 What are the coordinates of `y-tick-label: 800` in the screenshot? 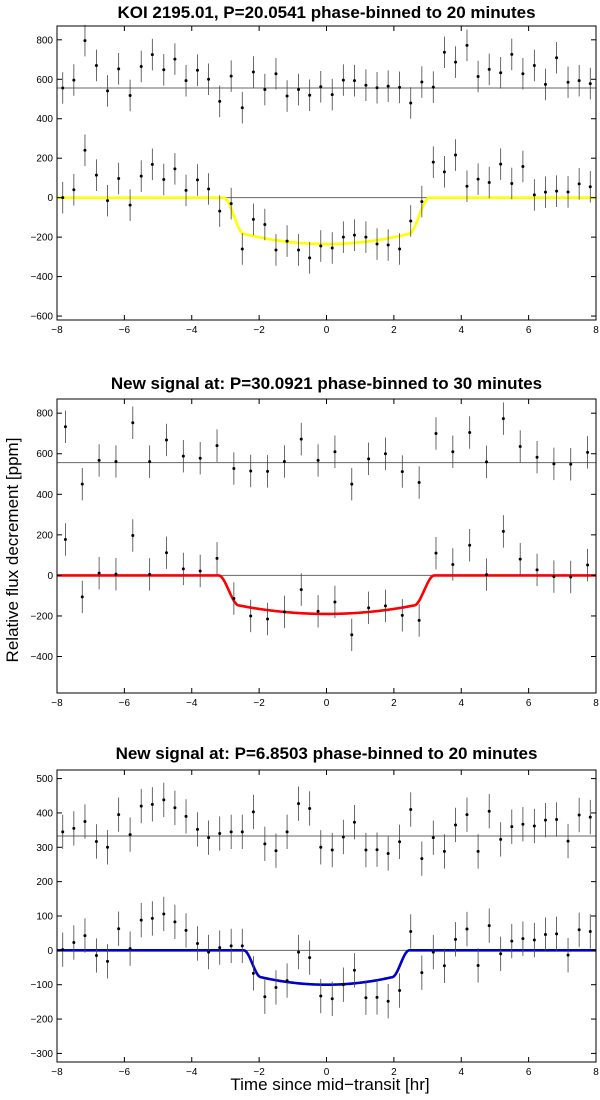 It's located at (44, 40).